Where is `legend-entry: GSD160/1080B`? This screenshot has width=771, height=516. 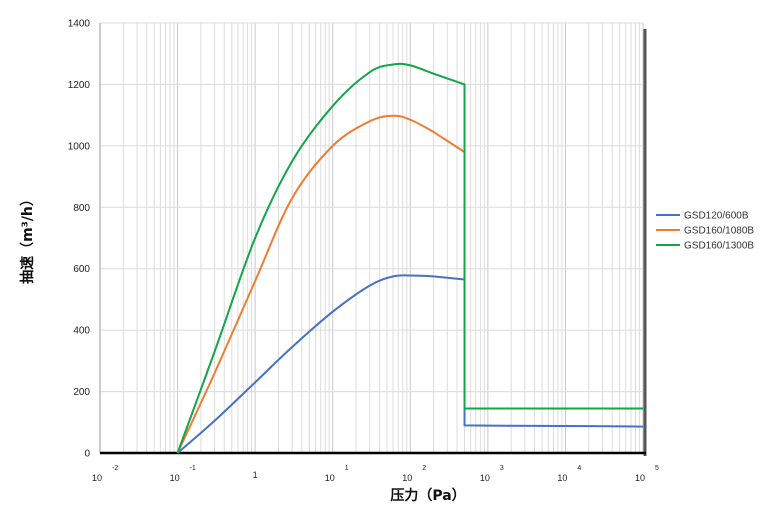
legend-entry: GSD160/1080B is located at coordinates (705, 231).